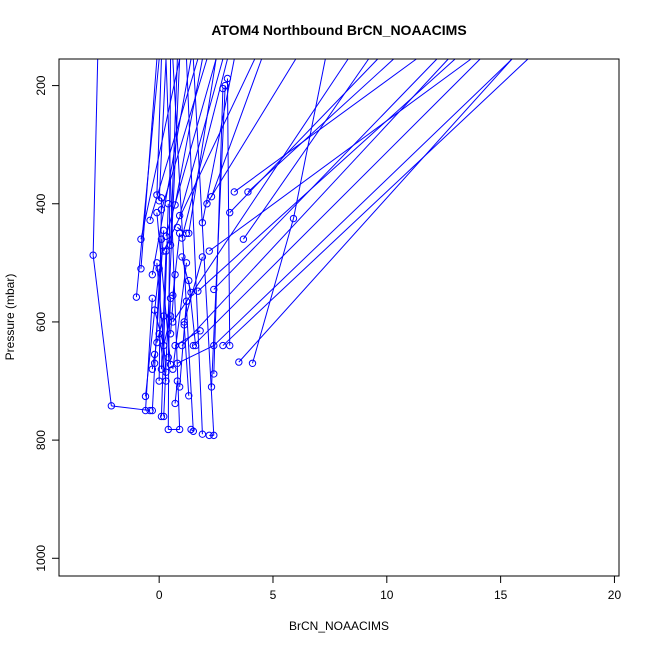  Describe the element at coordinates (339, 626) in the screenshot. I see `x-axis-label: BrCN_NOAACIMS` at that location.